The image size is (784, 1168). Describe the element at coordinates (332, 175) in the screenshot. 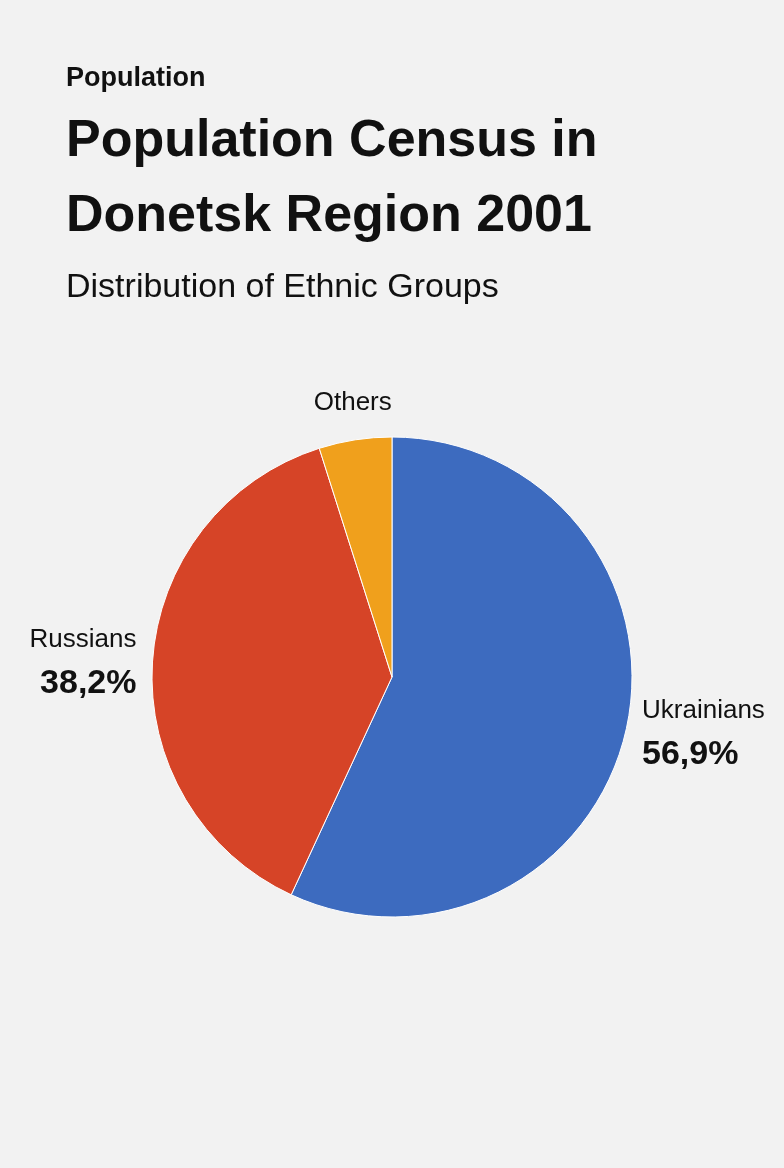

I see `chart-title: Population Census in Donetsk Region 2001` at that location.